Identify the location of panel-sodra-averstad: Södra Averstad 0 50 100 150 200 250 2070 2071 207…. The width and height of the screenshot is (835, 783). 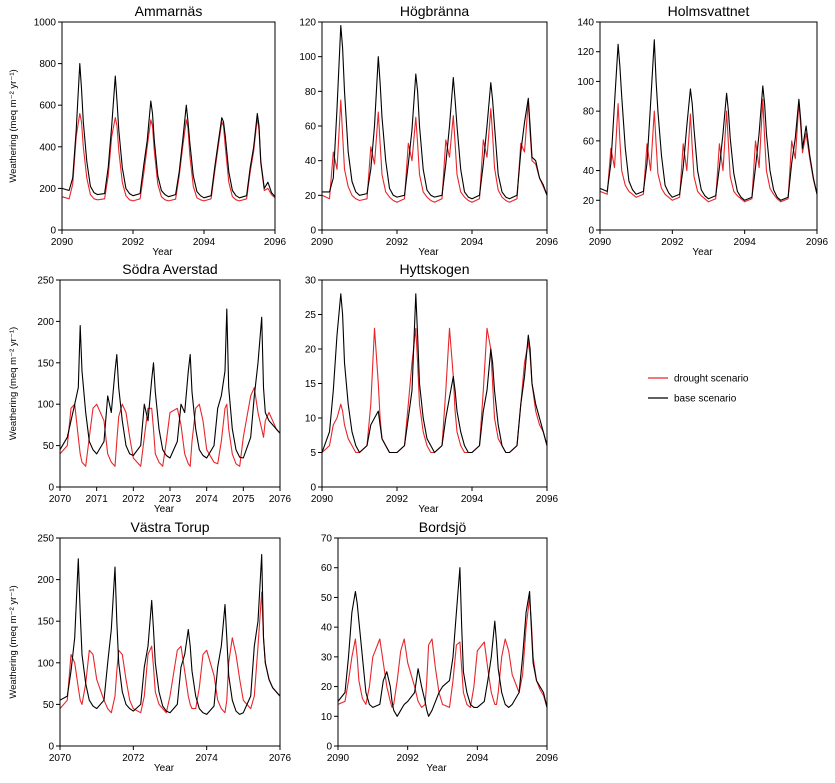
(150, 388).